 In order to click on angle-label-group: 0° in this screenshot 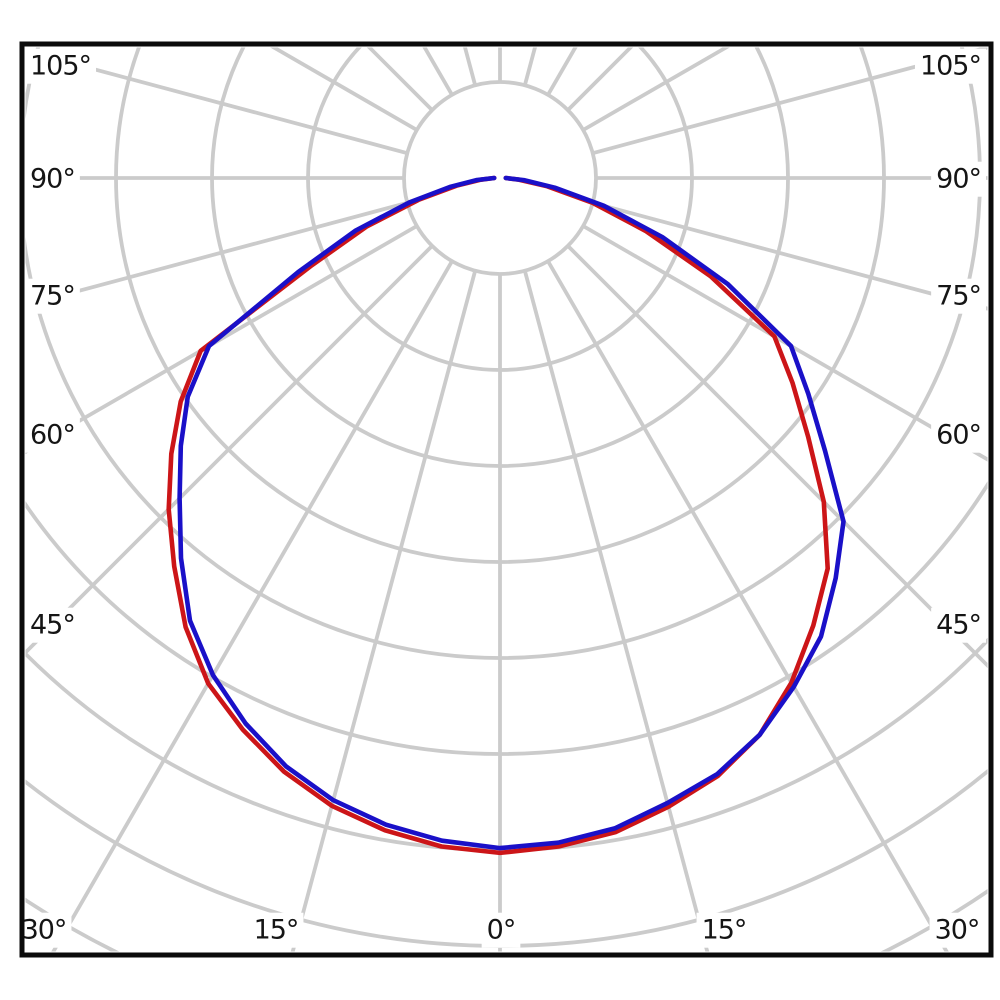, I will do `click(501, 930)`.